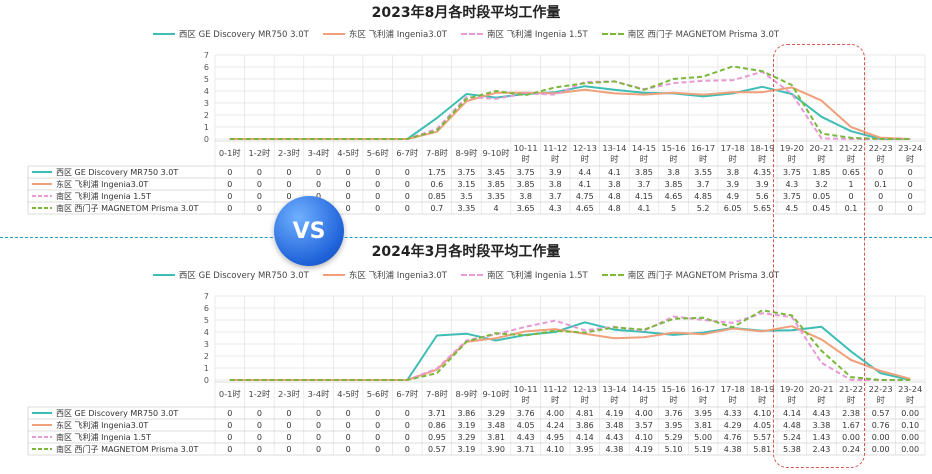  I want to click on table-cell-value: 5.29, so click(674, 437).